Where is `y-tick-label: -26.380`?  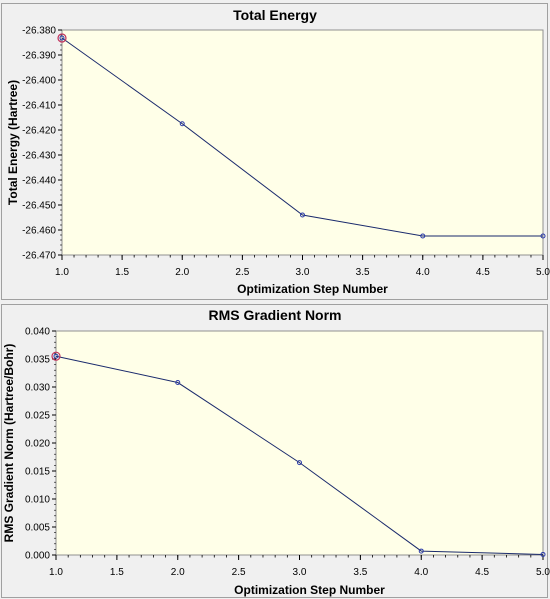 y-tick-label: -26.380 is located at coordinates (39, 31).